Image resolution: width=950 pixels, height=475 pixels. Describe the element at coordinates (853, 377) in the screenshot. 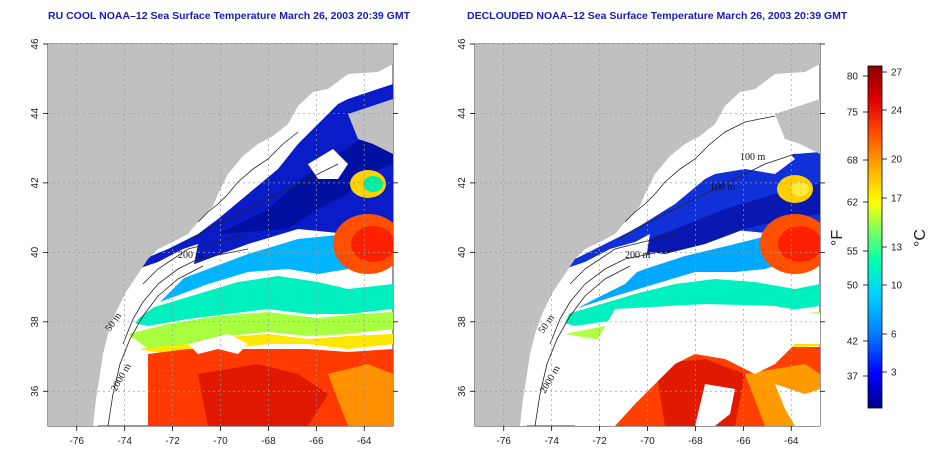

I see `fahrenheit-tick-label: 37` at that location.